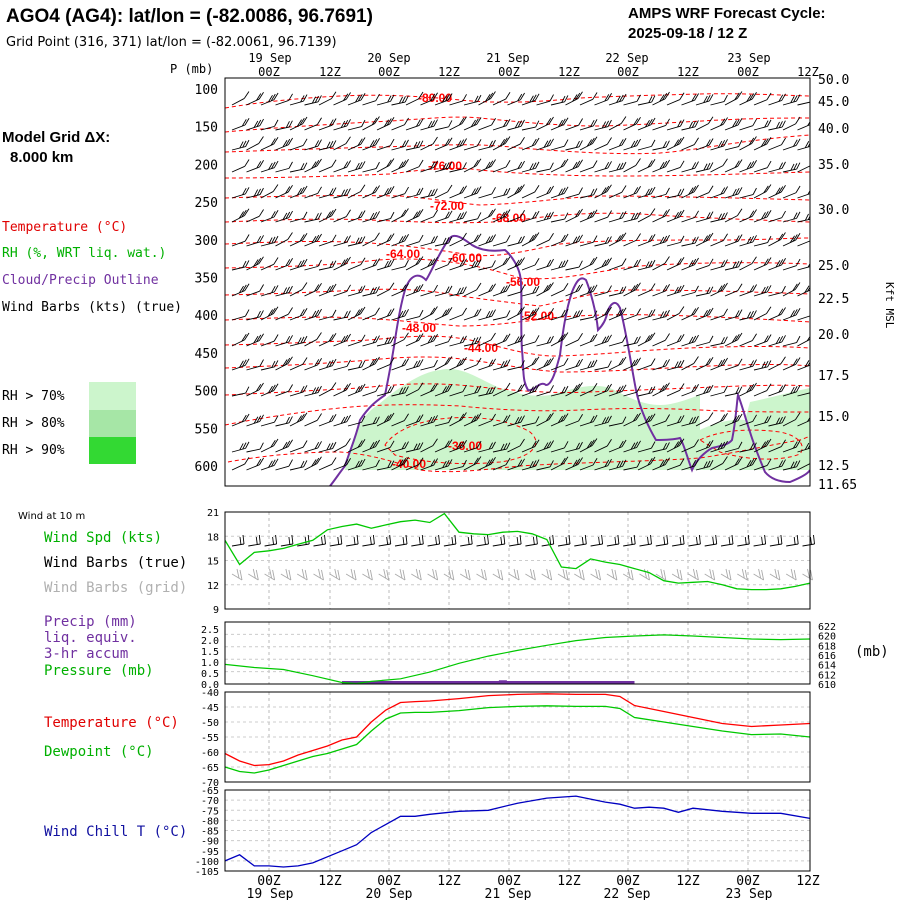 This screenshot has height=900, width=900. I want to click on bottom-date-label: 20 Sep, so click(389, 893).